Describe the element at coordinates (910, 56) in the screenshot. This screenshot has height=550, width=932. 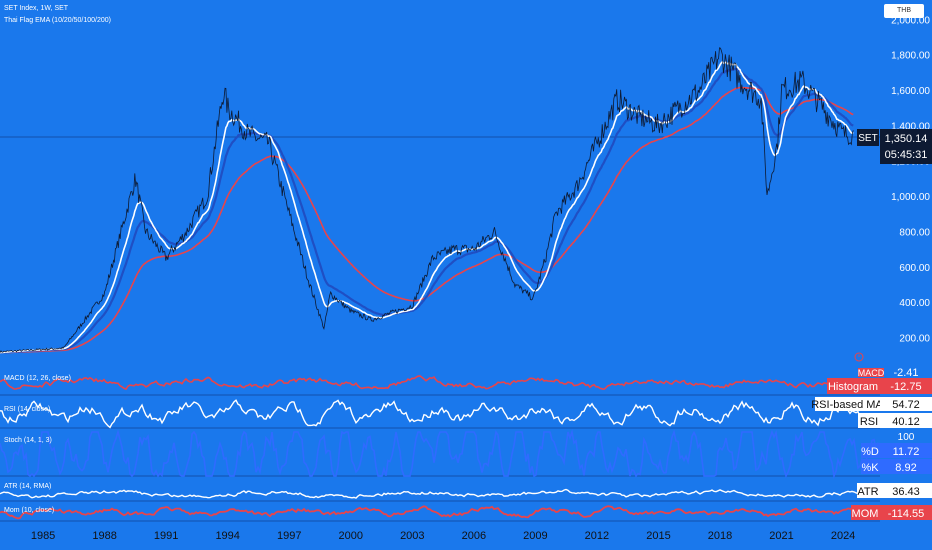
I see `y-tick-label: 1,800.00` at that location.